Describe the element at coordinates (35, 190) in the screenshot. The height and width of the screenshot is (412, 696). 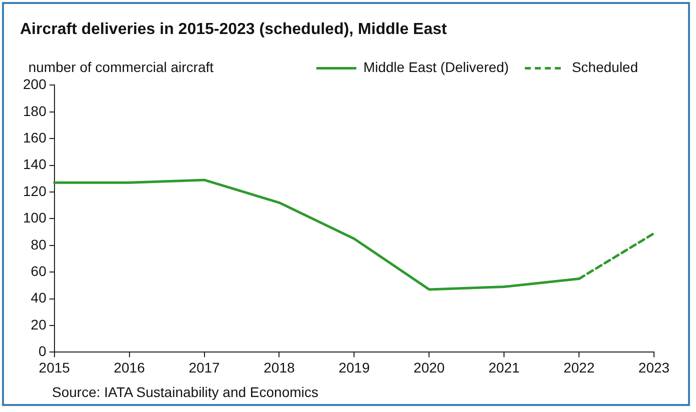
I see `y-tick-label: 120` at that location.